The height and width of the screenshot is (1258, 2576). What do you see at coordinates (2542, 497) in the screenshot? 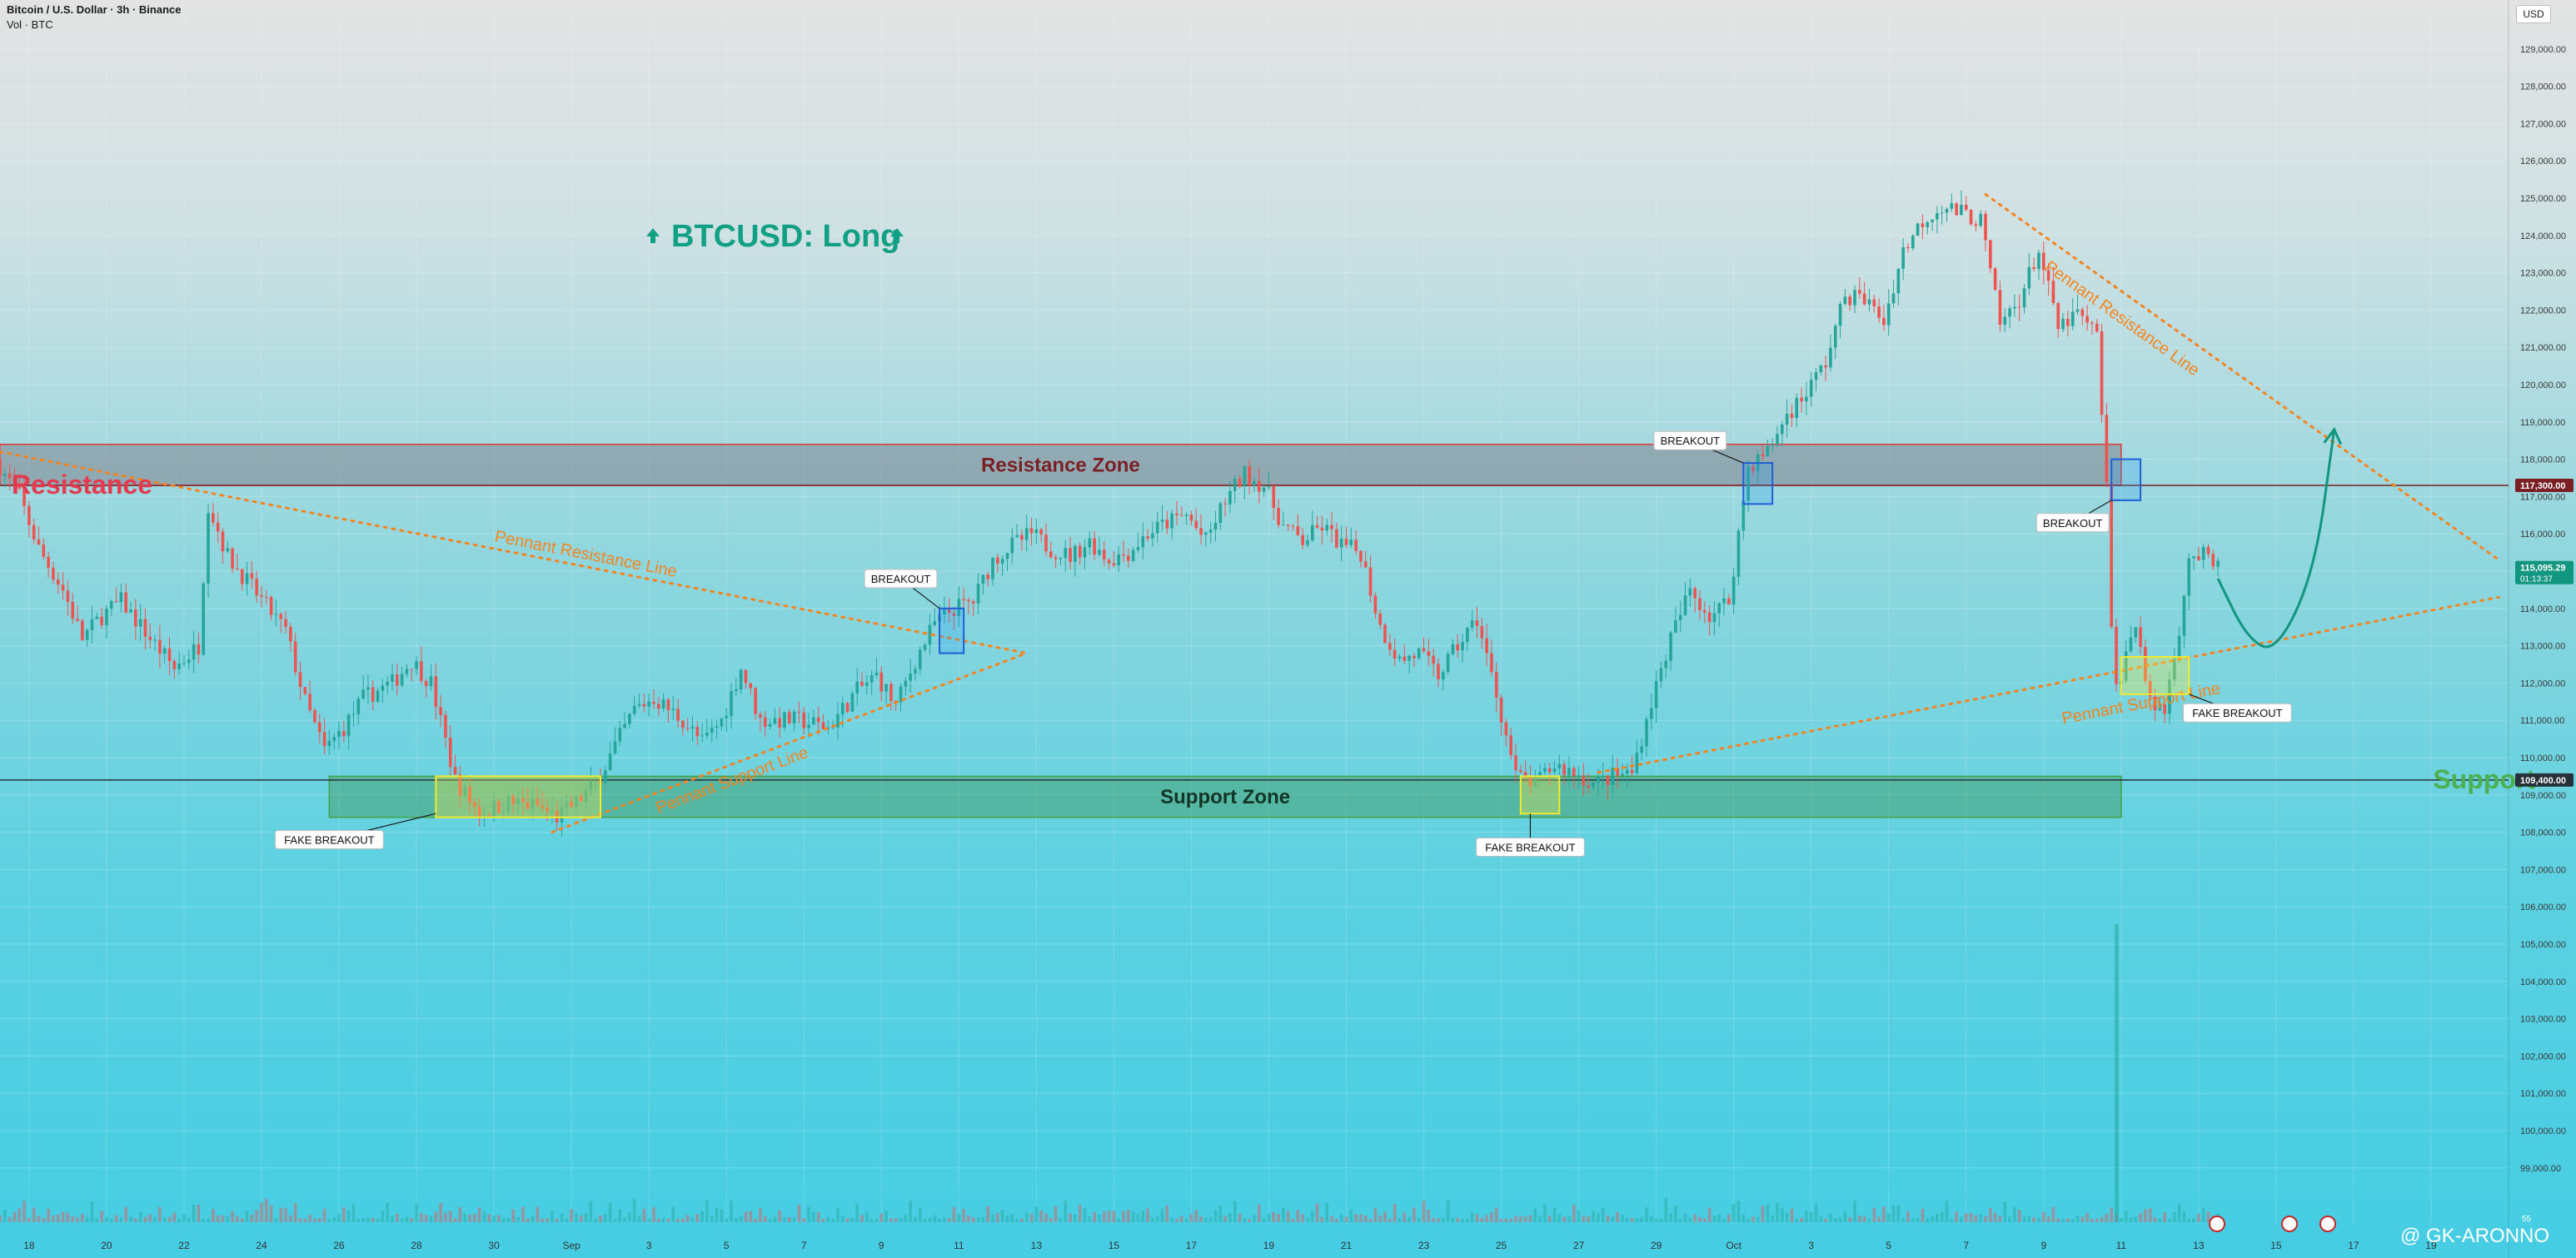
I see `y-tick-label: 117,000.00` at bounding box center [2542, 497].